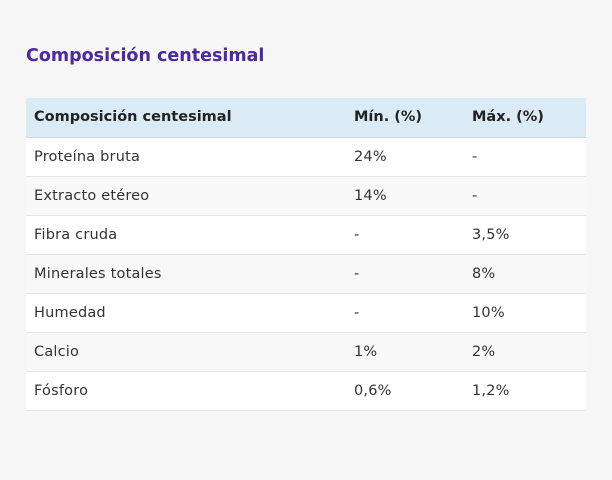 This screenshot has height=480, width=612. What do you see at coordinates (186, 352) in the screenshot?
I see `cell-nutrient: Calcio` at bounding box center [186, 352].